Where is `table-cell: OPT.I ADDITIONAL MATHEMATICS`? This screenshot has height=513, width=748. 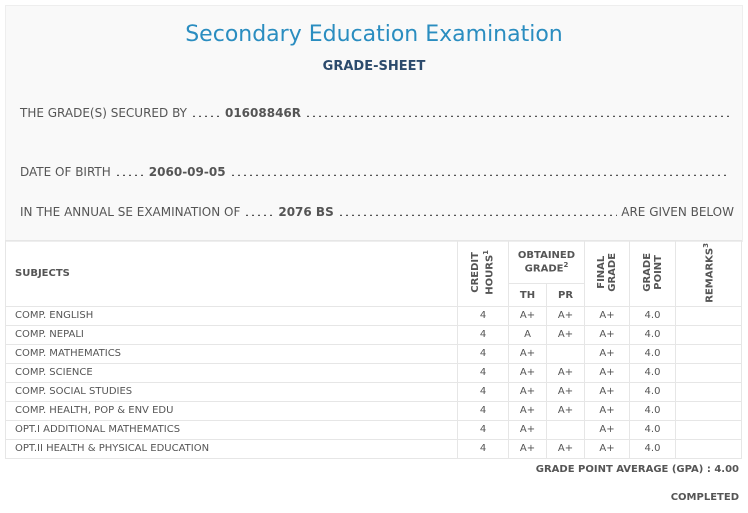
table-cell: OPT.I ADDITIONAL MATHEMATICS is located at coordinates (231, 429).